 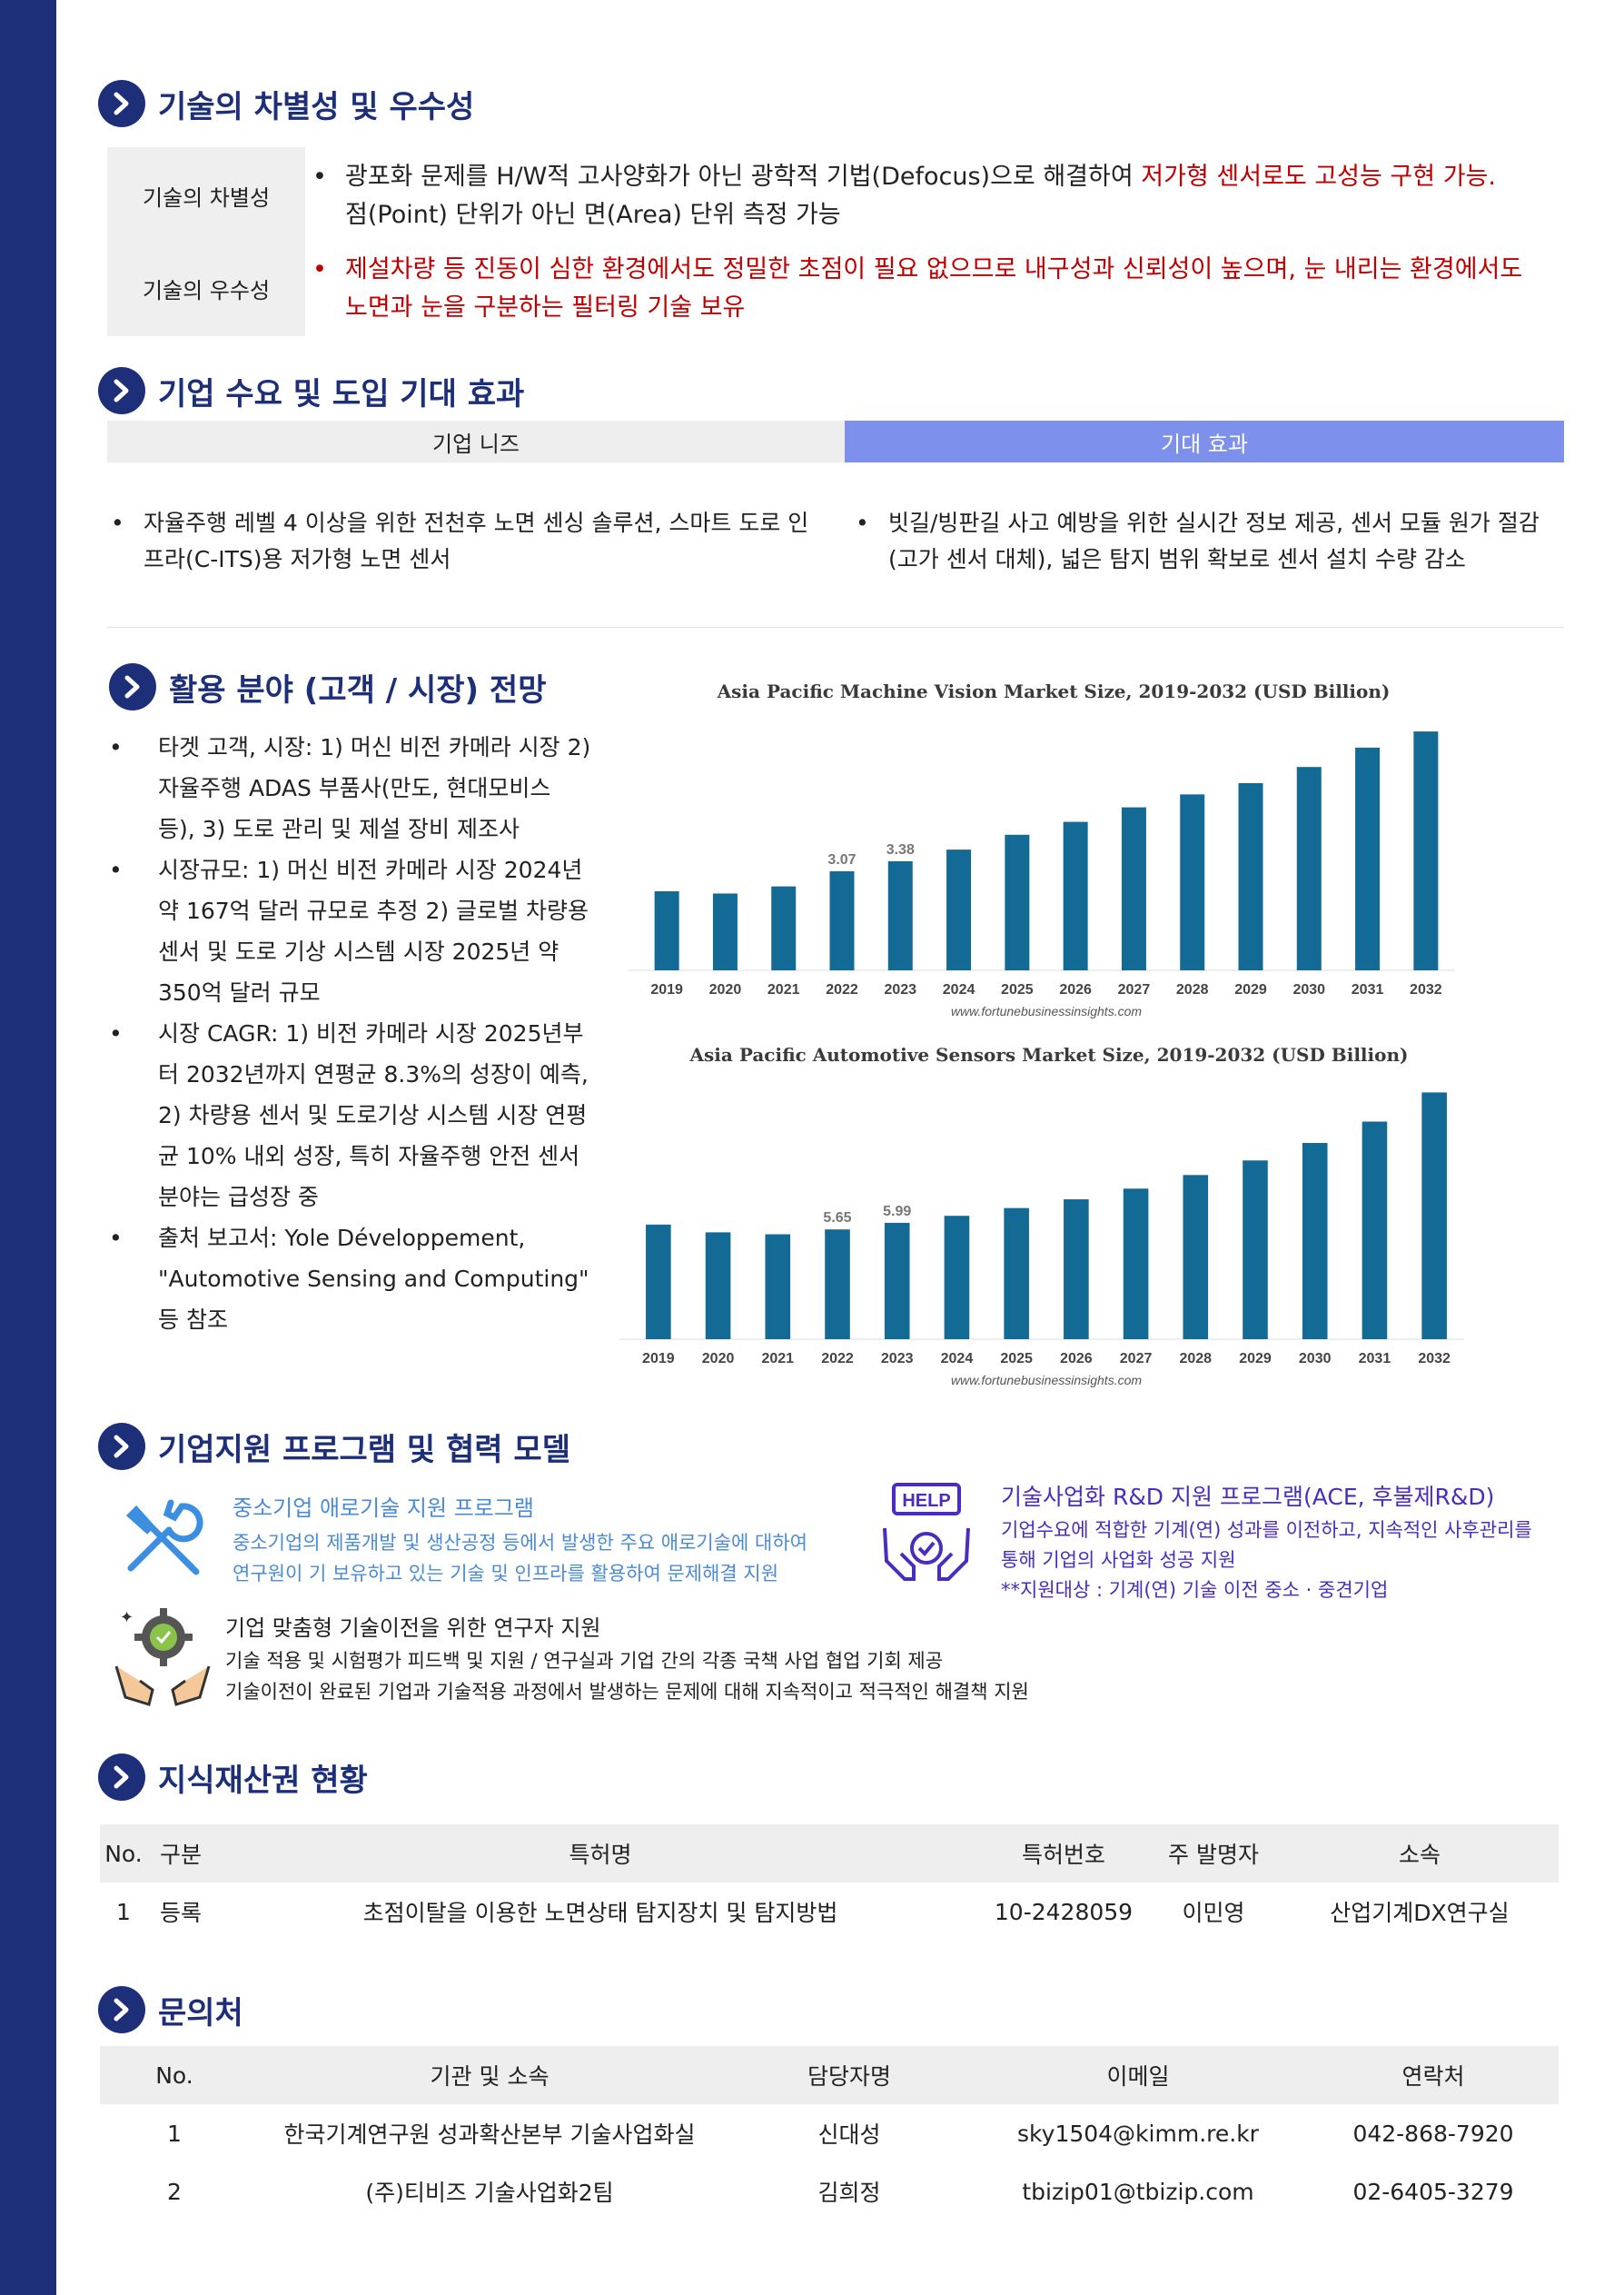 What do you see at coordinates (1192, 990) in the screenshot?
I see `x-tick-label: 2028` at bounding box center [1192, 990].